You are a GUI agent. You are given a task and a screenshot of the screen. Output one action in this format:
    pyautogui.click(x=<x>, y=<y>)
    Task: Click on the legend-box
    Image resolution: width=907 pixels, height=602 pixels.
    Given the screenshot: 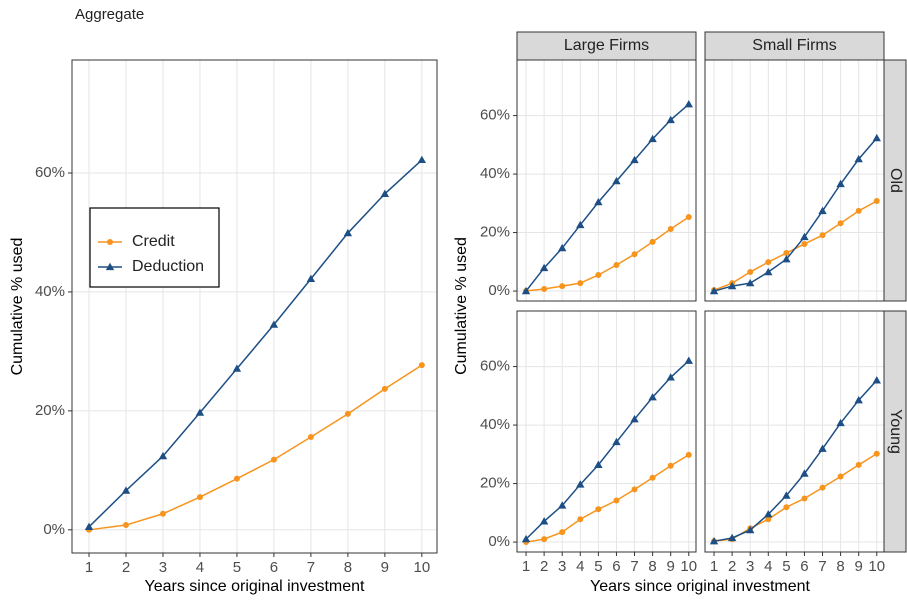 What is the action you would take?
    pyautogui.click(x=154, y=247)
    